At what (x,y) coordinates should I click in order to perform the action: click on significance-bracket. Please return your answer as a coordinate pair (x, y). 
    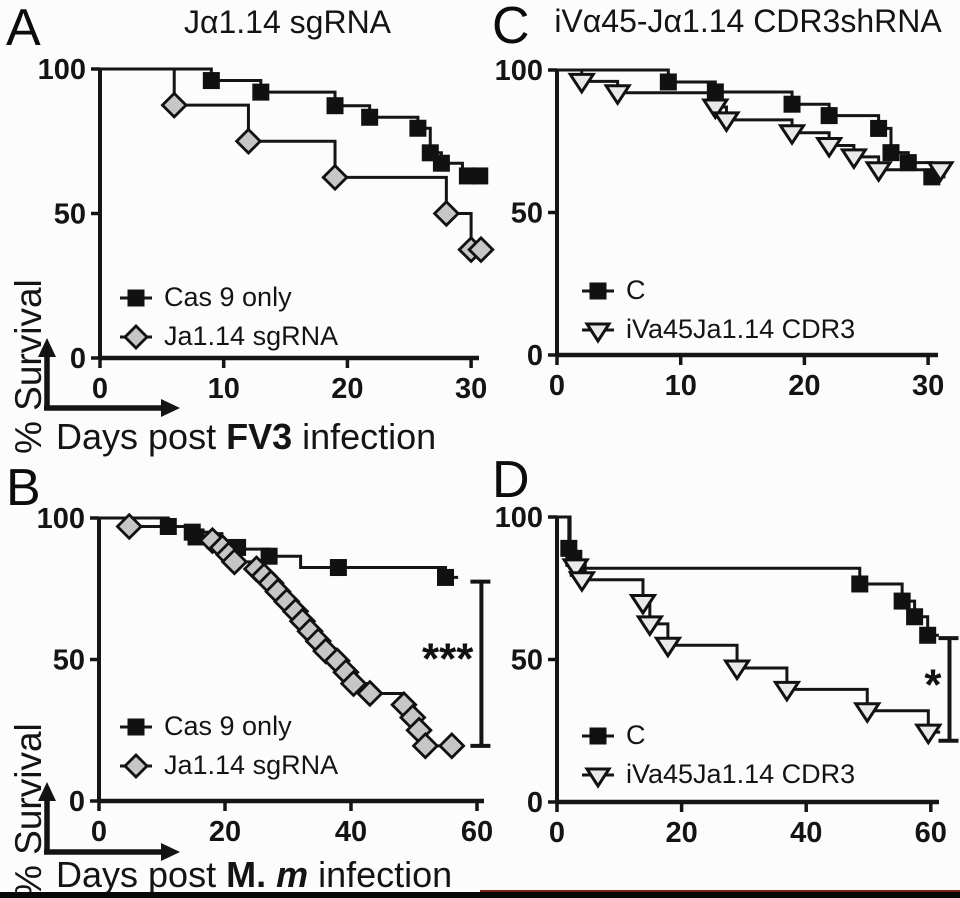
    Looking at the image, I should click on (948, 689).